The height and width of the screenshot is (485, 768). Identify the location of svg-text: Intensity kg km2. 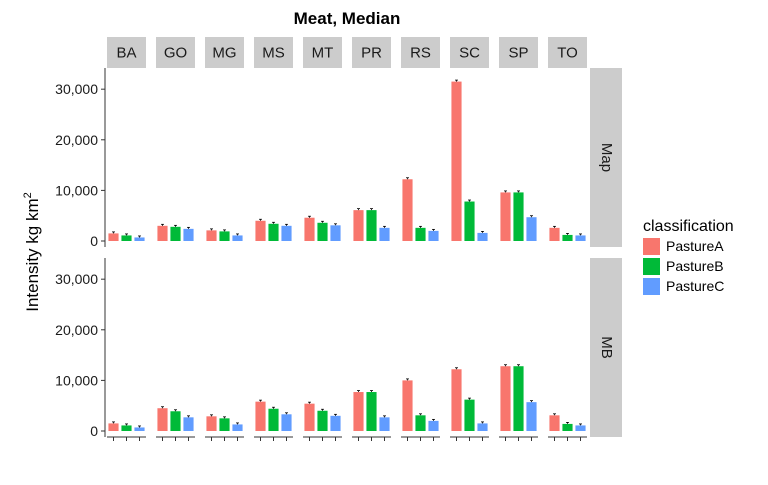
(32, 252).